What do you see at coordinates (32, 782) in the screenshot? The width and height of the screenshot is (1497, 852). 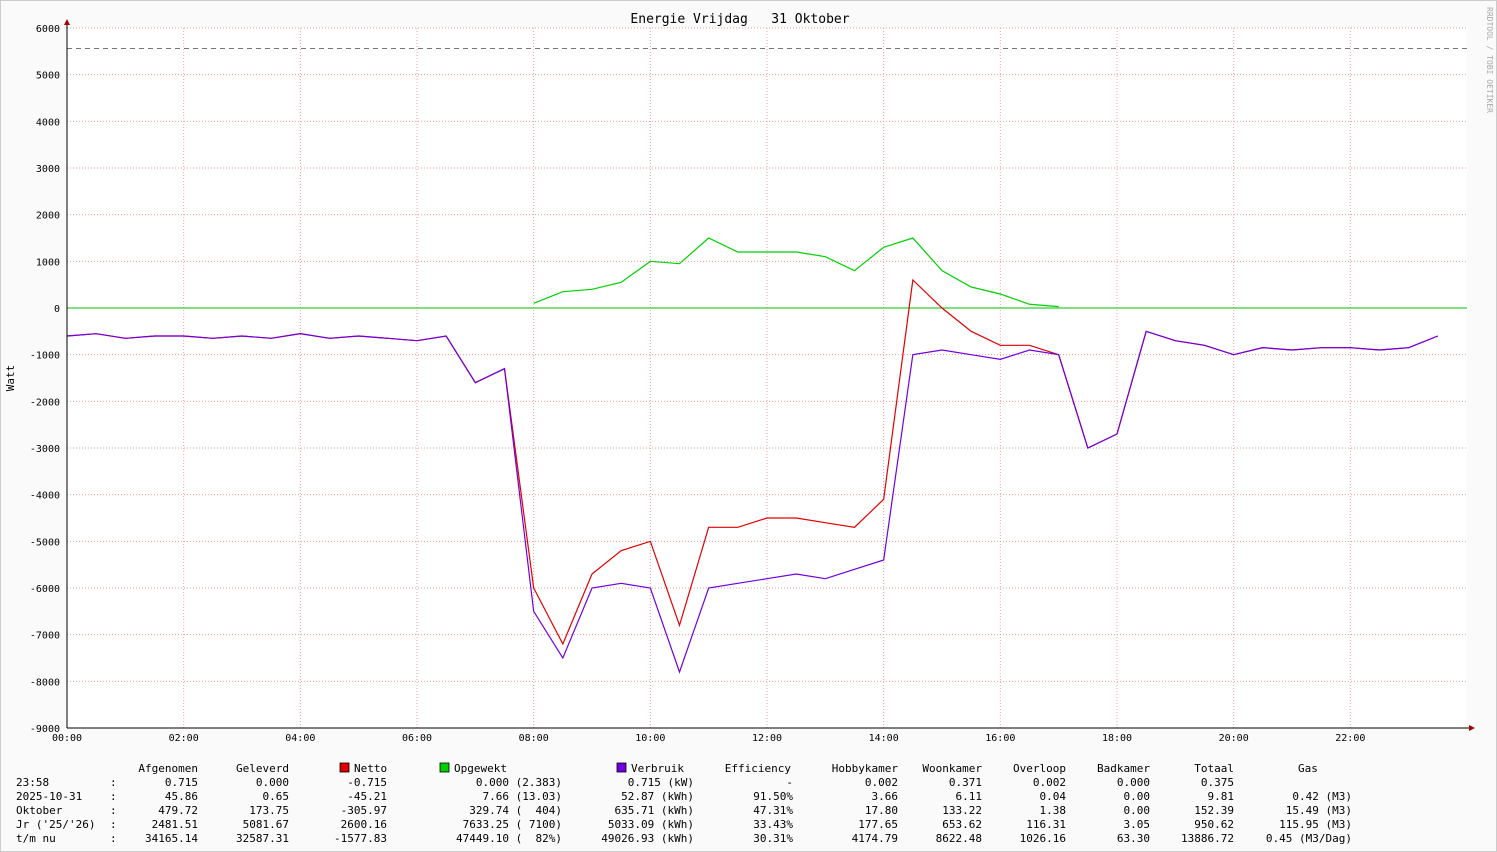 I see `legend-cell: 23:58` at bounding box center [32, 782].